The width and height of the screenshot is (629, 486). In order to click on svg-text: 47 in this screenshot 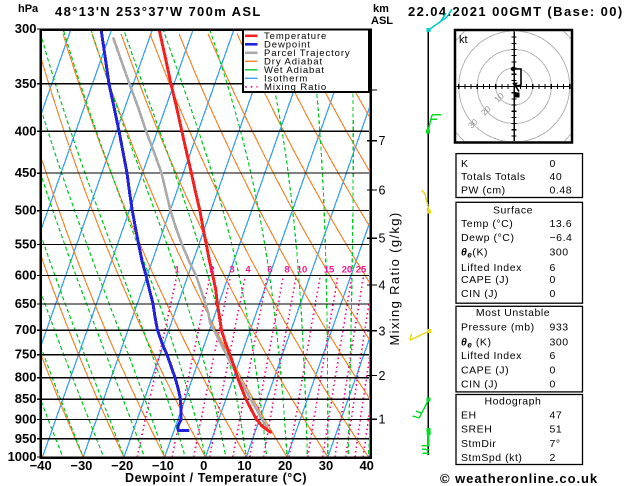, I will do `click(556, 415)`.